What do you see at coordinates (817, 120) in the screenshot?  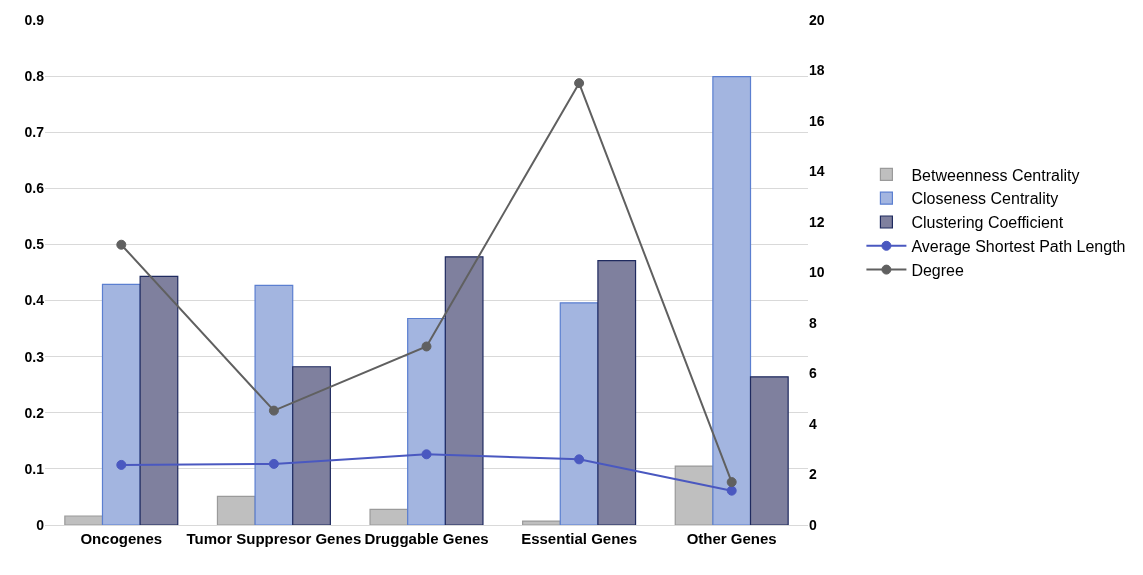 I see `y2-tick-label: 16` at bounding box center [817, 120].